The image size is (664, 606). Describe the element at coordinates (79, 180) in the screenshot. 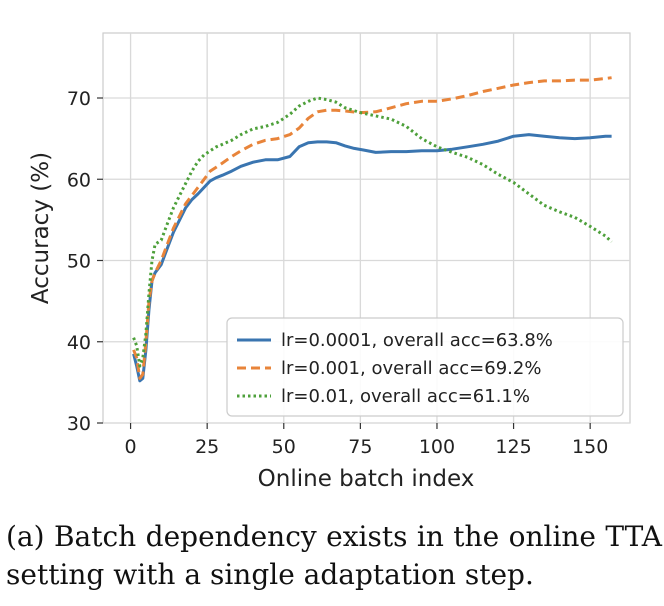

I see `y-tick-label: 60` at that location.